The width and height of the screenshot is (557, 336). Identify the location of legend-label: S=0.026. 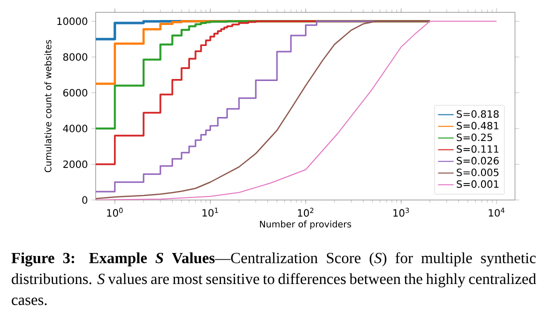
(477, 160).